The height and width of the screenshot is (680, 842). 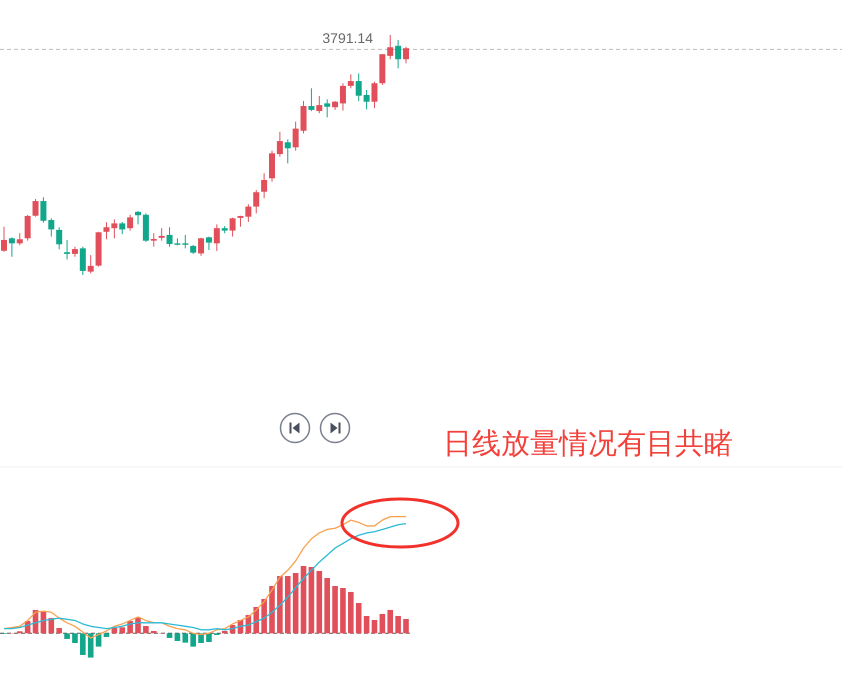 I want to click on text: 日线放量情况有目共睹, so click(x=588, y=443).